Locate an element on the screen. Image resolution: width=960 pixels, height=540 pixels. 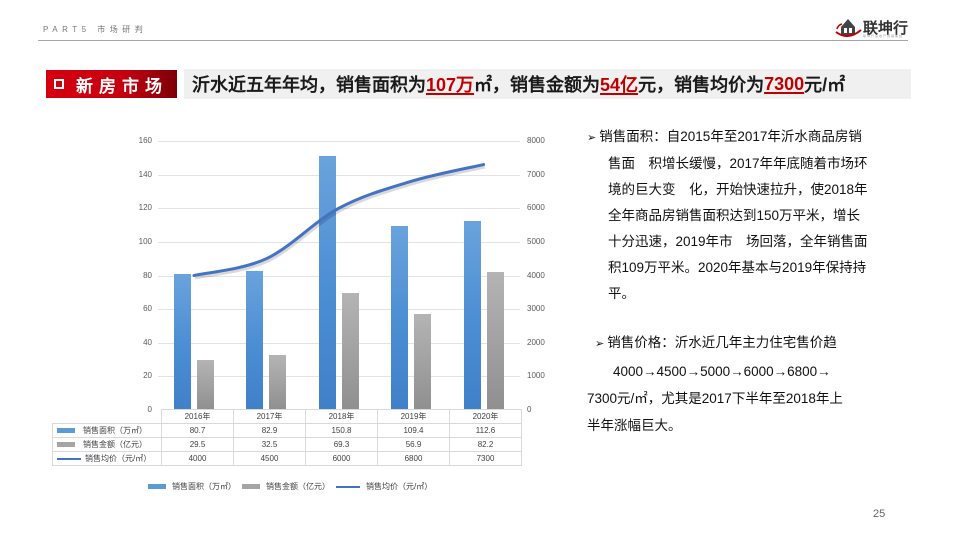
headline-highlight-area: 107万 is located at coordinates (450, 85).